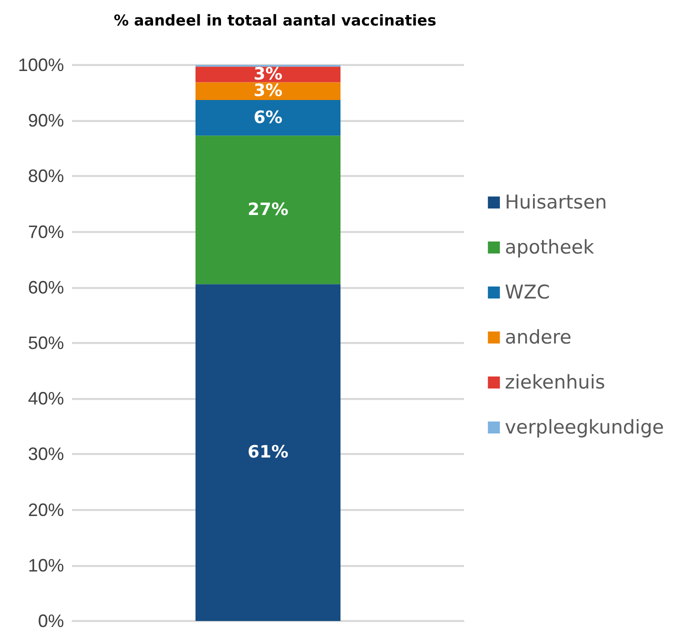  I want to click on legend-label: Huisartsen, so click(555, 203).